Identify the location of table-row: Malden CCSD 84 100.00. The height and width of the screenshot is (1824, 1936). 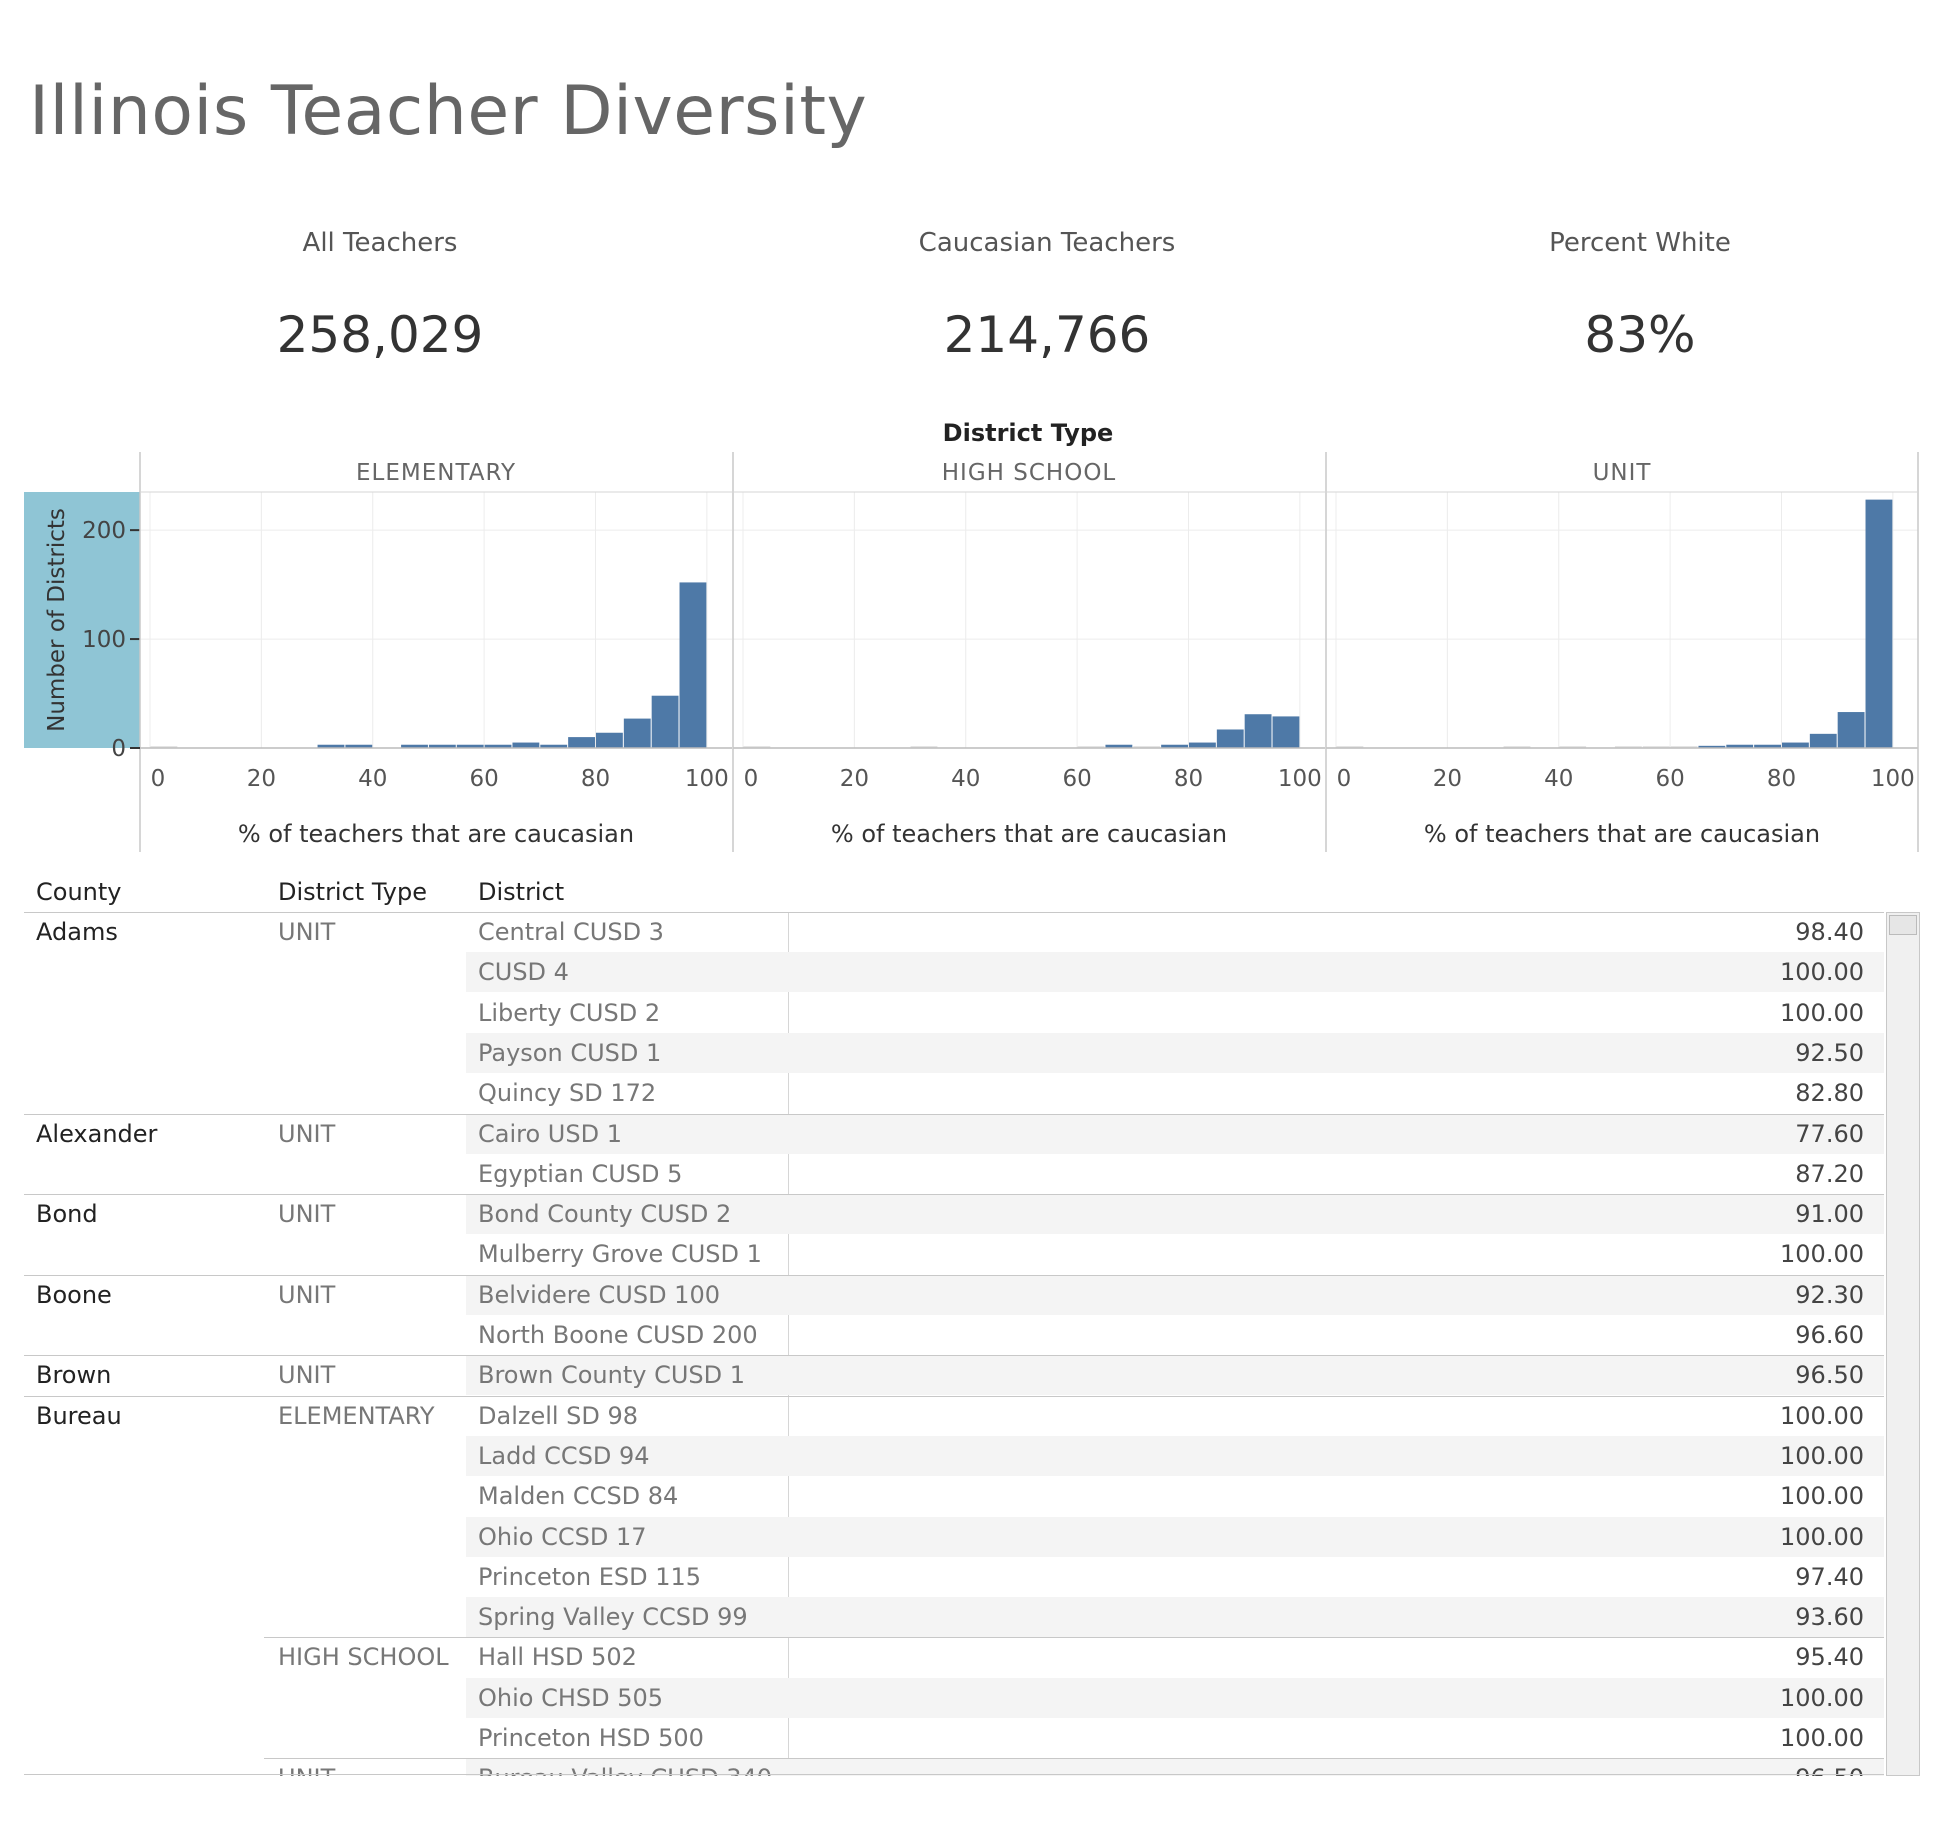
(954, 1496).